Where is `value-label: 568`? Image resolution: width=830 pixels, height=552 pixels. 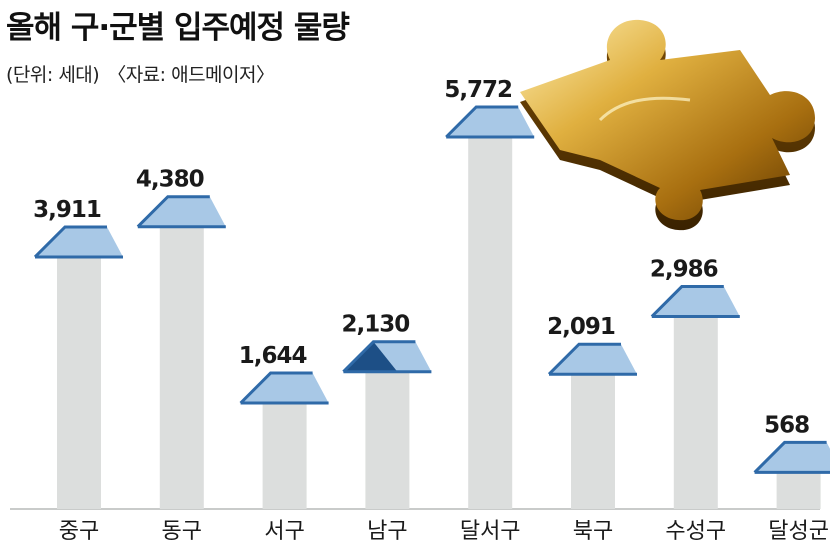
value-label: 568 is located at coordinates (786, 425).